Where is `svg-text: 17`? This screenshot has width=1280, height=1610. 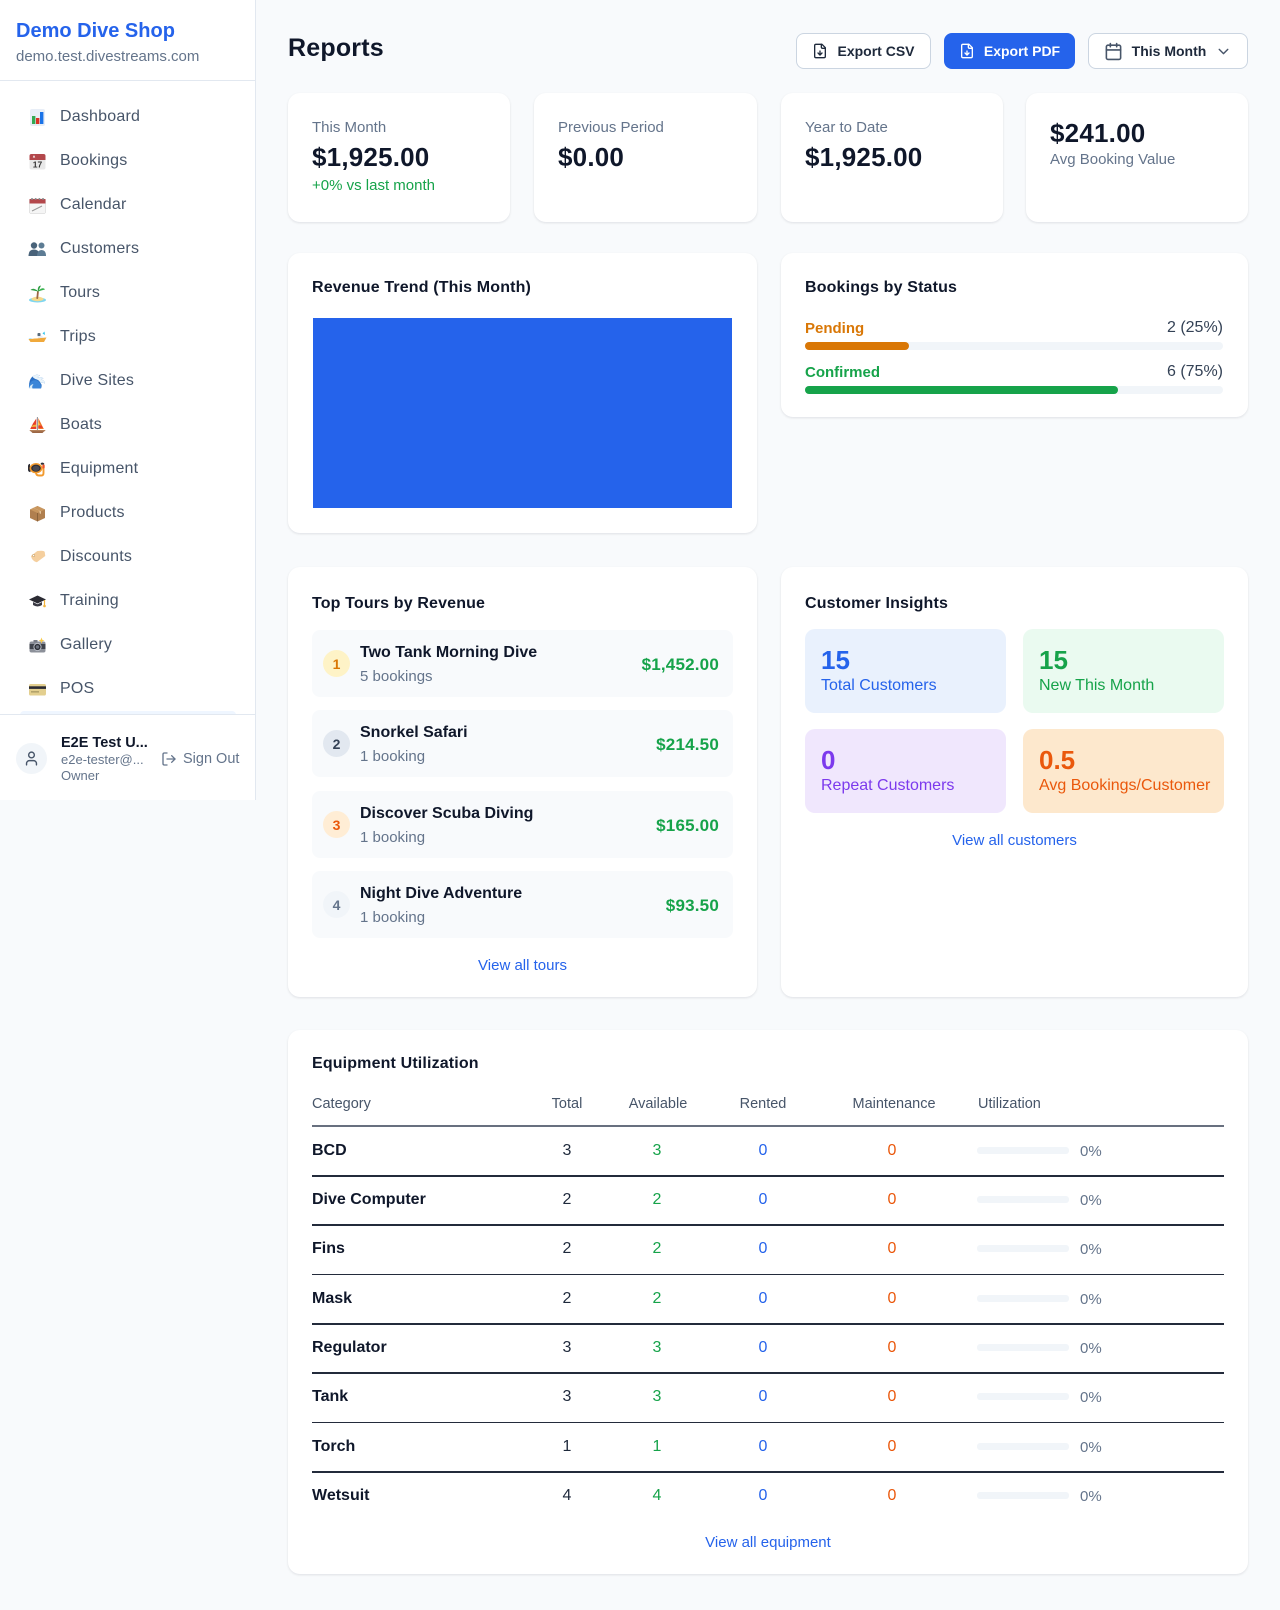
svg-text: 17 is located at coordinates (38, 164).